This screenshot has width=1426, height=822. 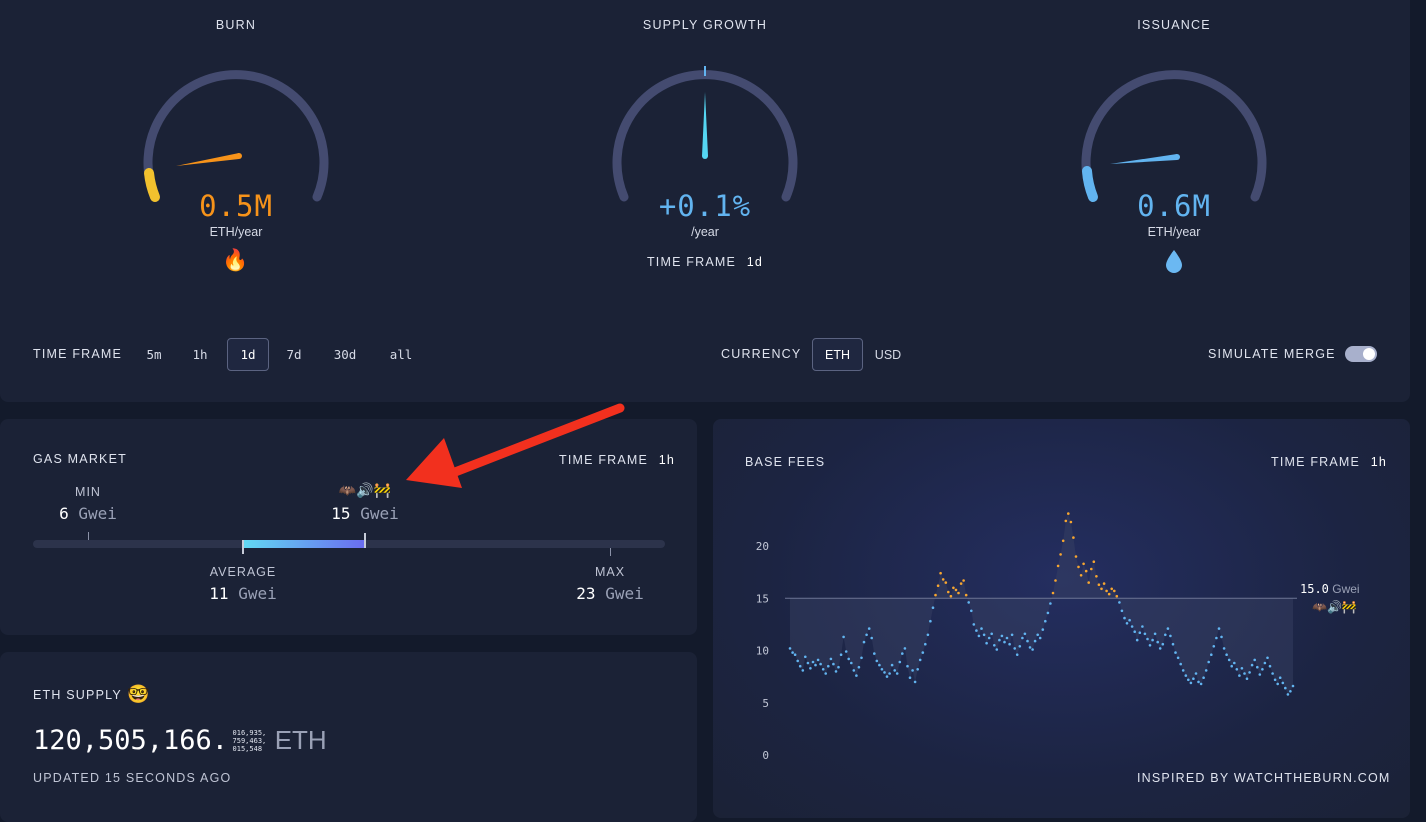 I want to click on simulate-merge-toggle, so click(x=1361, y=354).